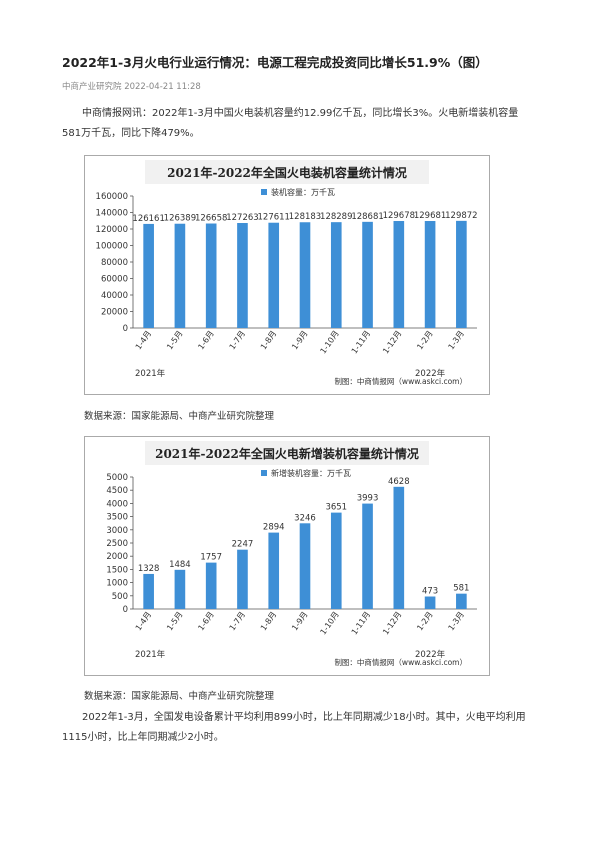 Image resolution: width=595 pixels, height=842 pixels. Describe the element at coordinates (361, 623) in the screenshot. I see `chart-2-category-label: 1-11月` at that location.